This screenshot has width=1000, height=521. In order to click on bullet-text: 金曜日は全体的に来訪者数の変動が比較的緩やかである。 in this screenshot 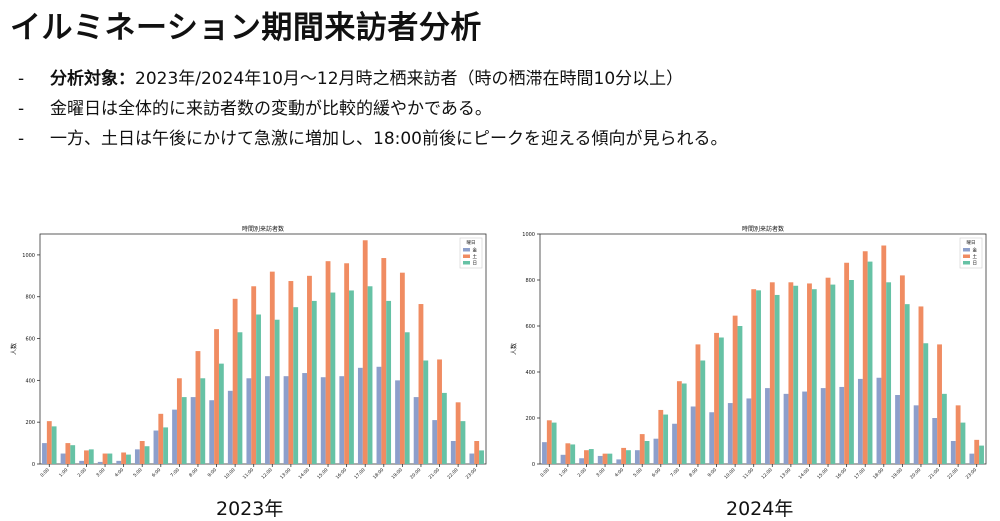, I will do `click(271, 109)`.